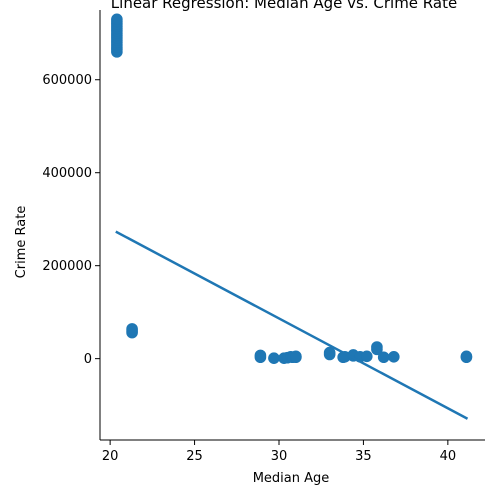  What do you see at coordinates (21, 242) in the screenshot?
I see `y-axis-title: Crime Rate` at bounding box center [21, 242].